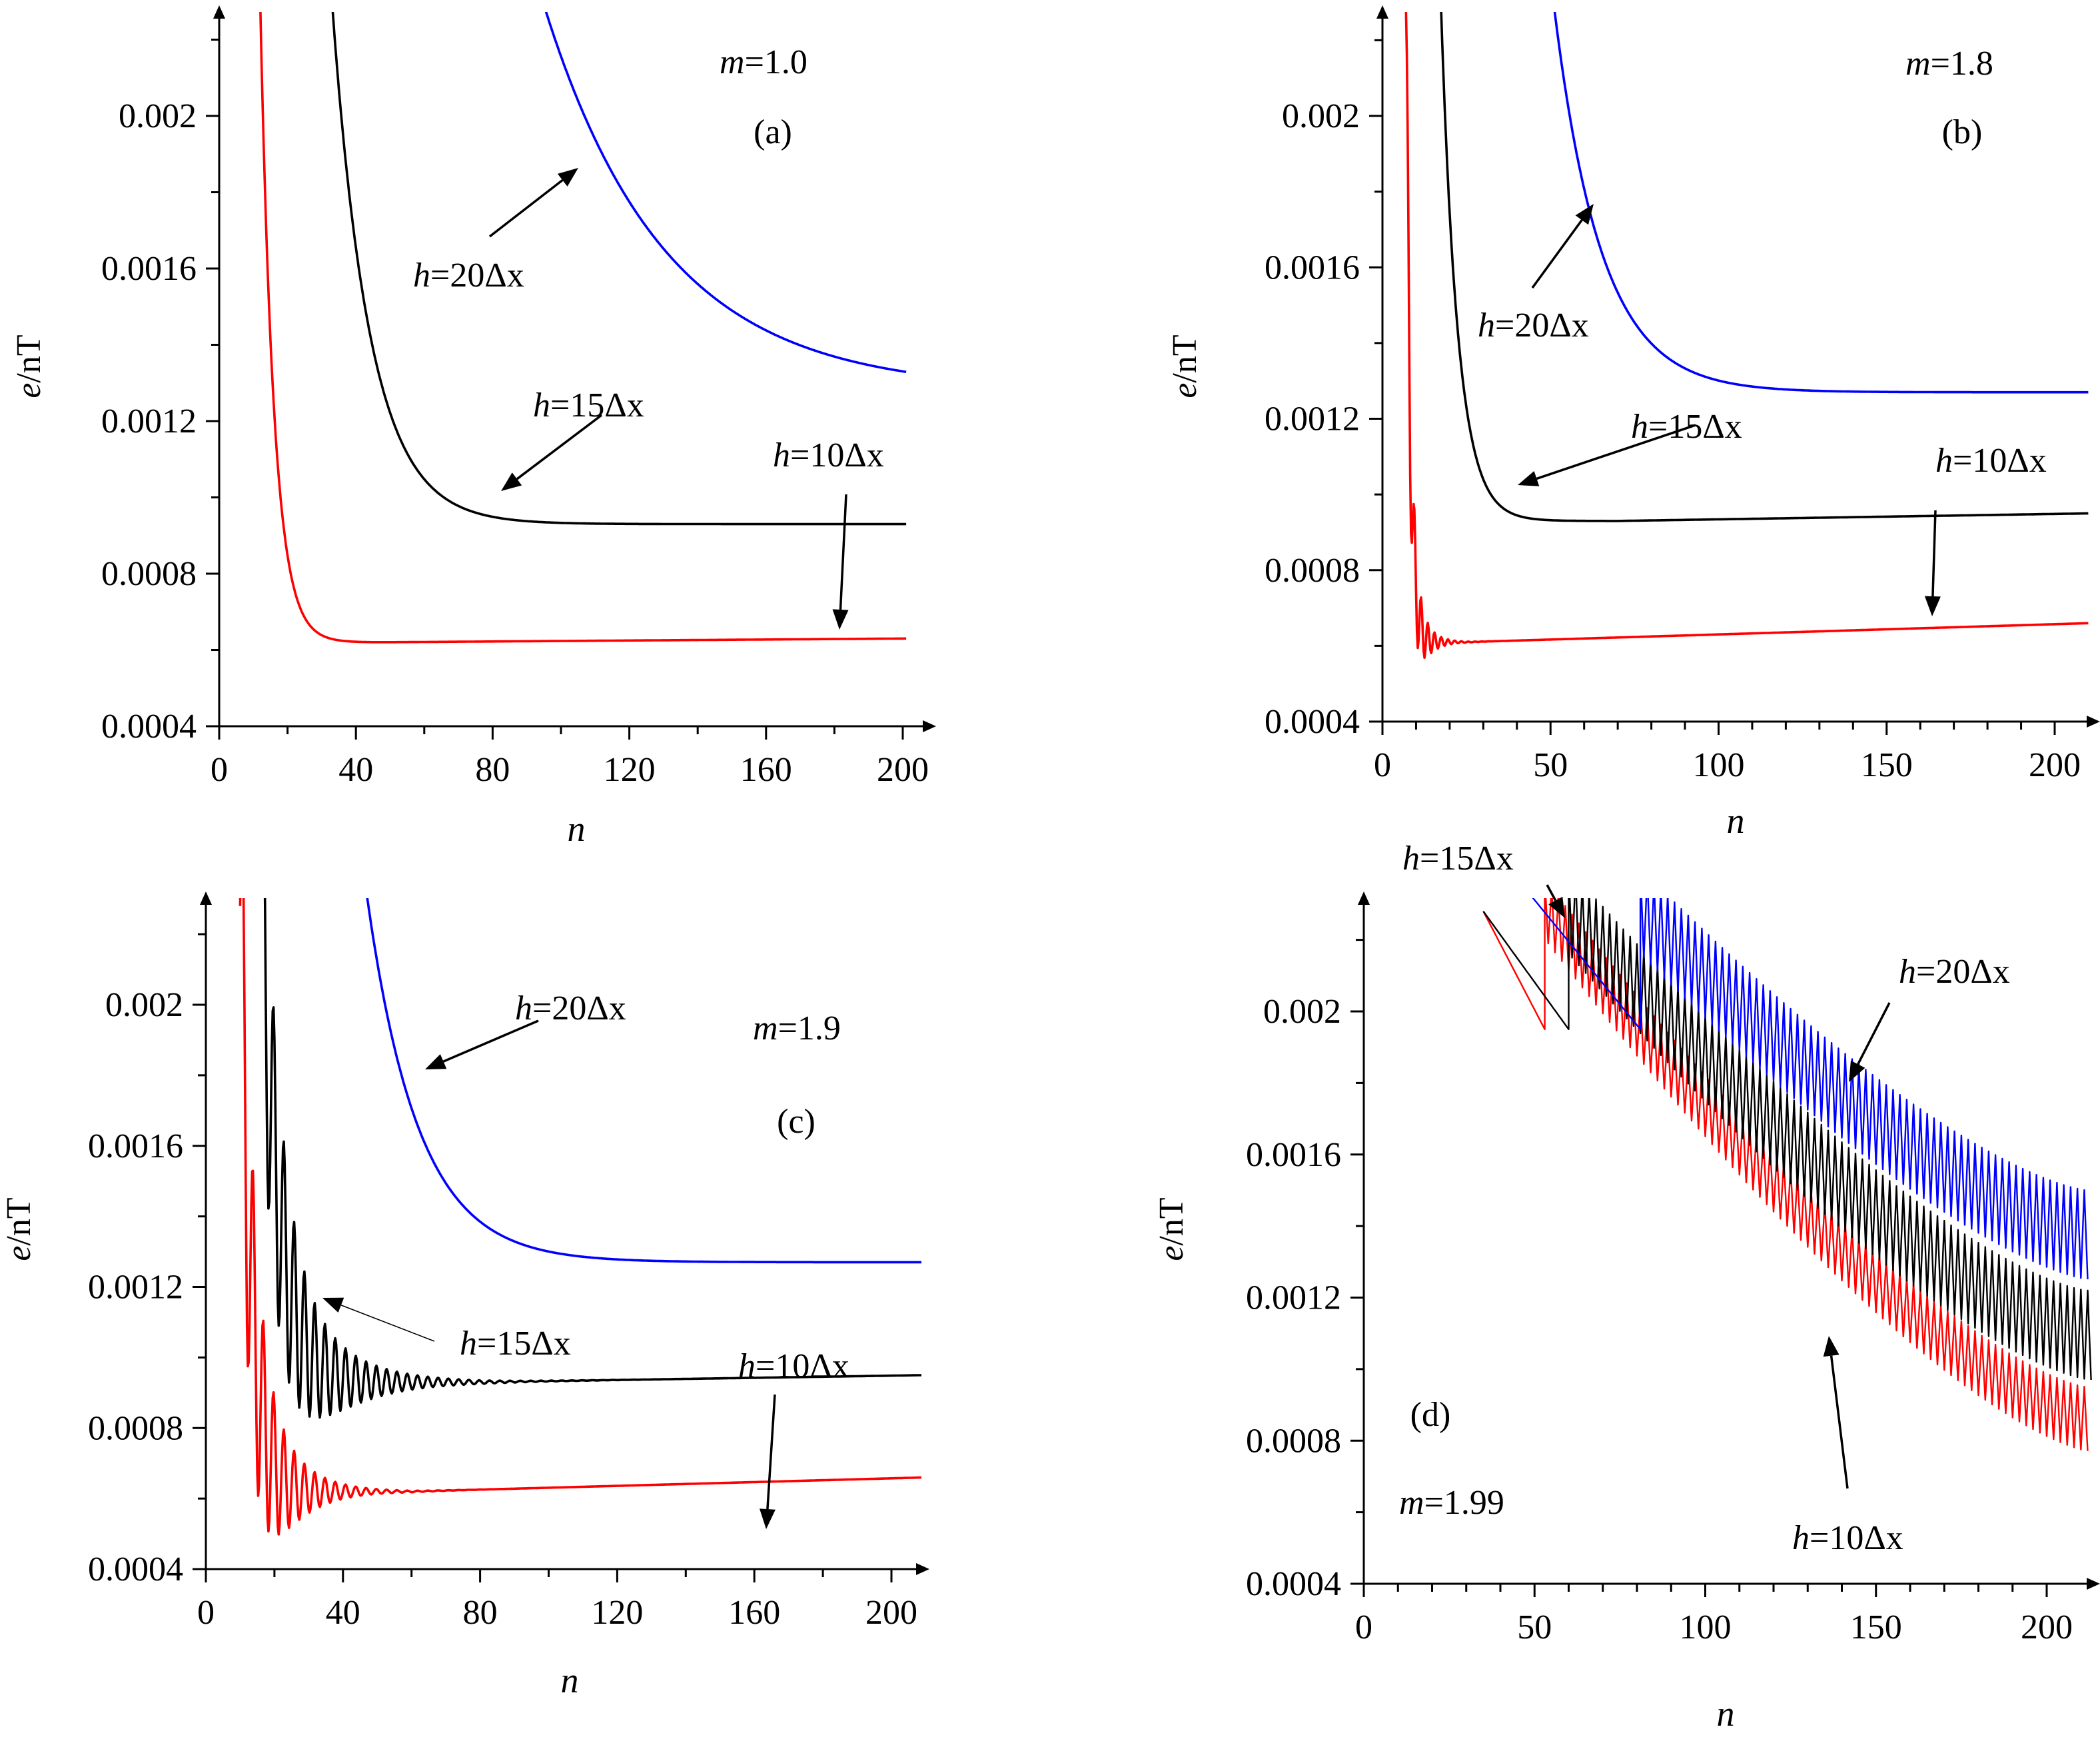  Describe the element at coordinates (754, 1613) in the screenshot. I see `x-tick-label: 160` at that location.